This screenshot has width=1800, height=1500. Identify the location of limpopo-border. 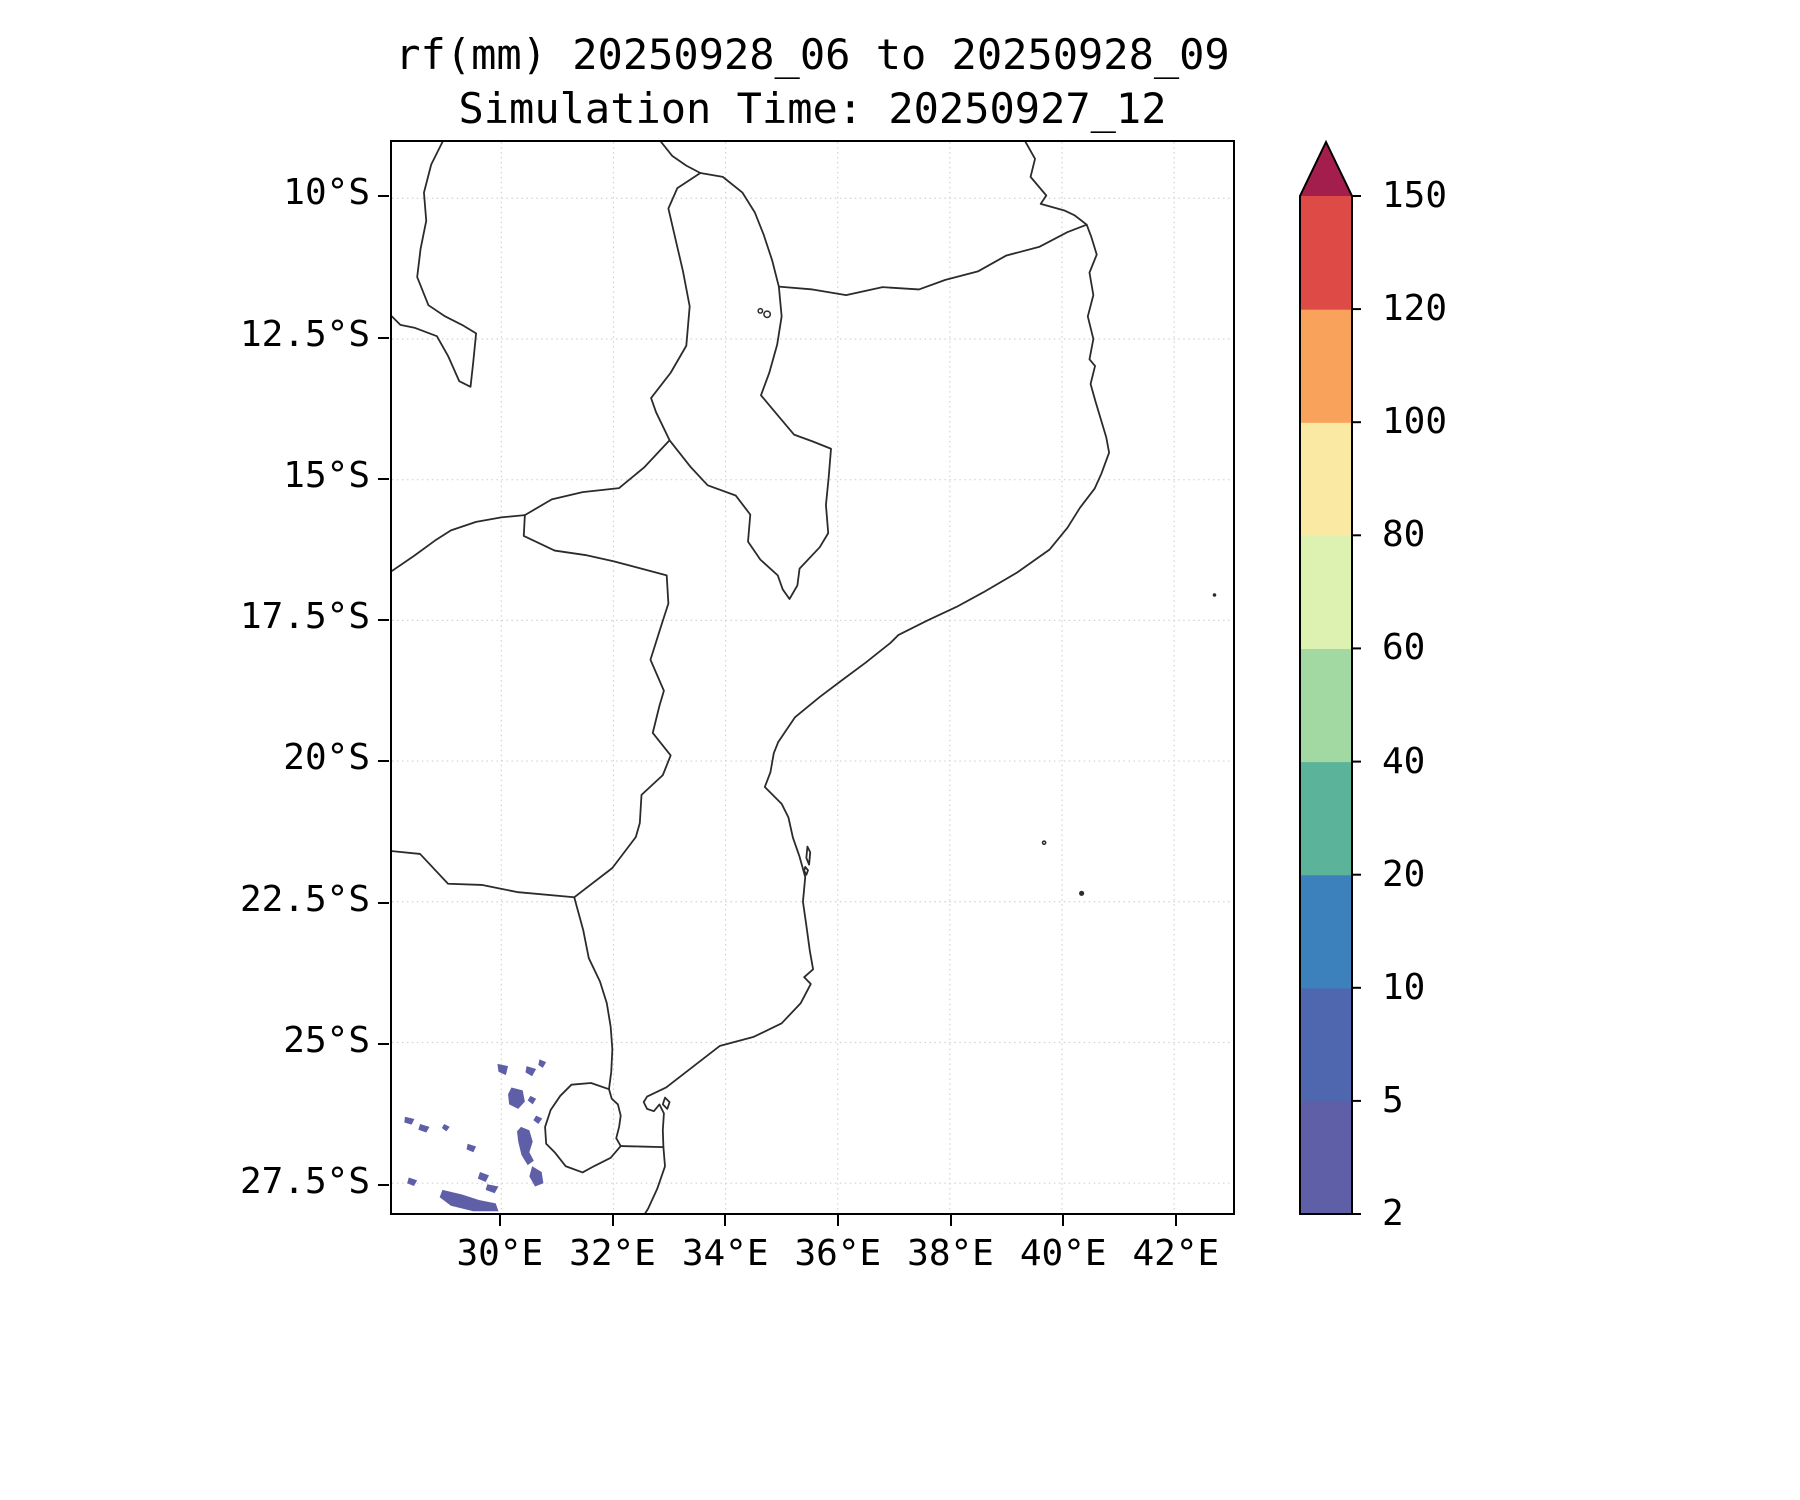
(484, 874).